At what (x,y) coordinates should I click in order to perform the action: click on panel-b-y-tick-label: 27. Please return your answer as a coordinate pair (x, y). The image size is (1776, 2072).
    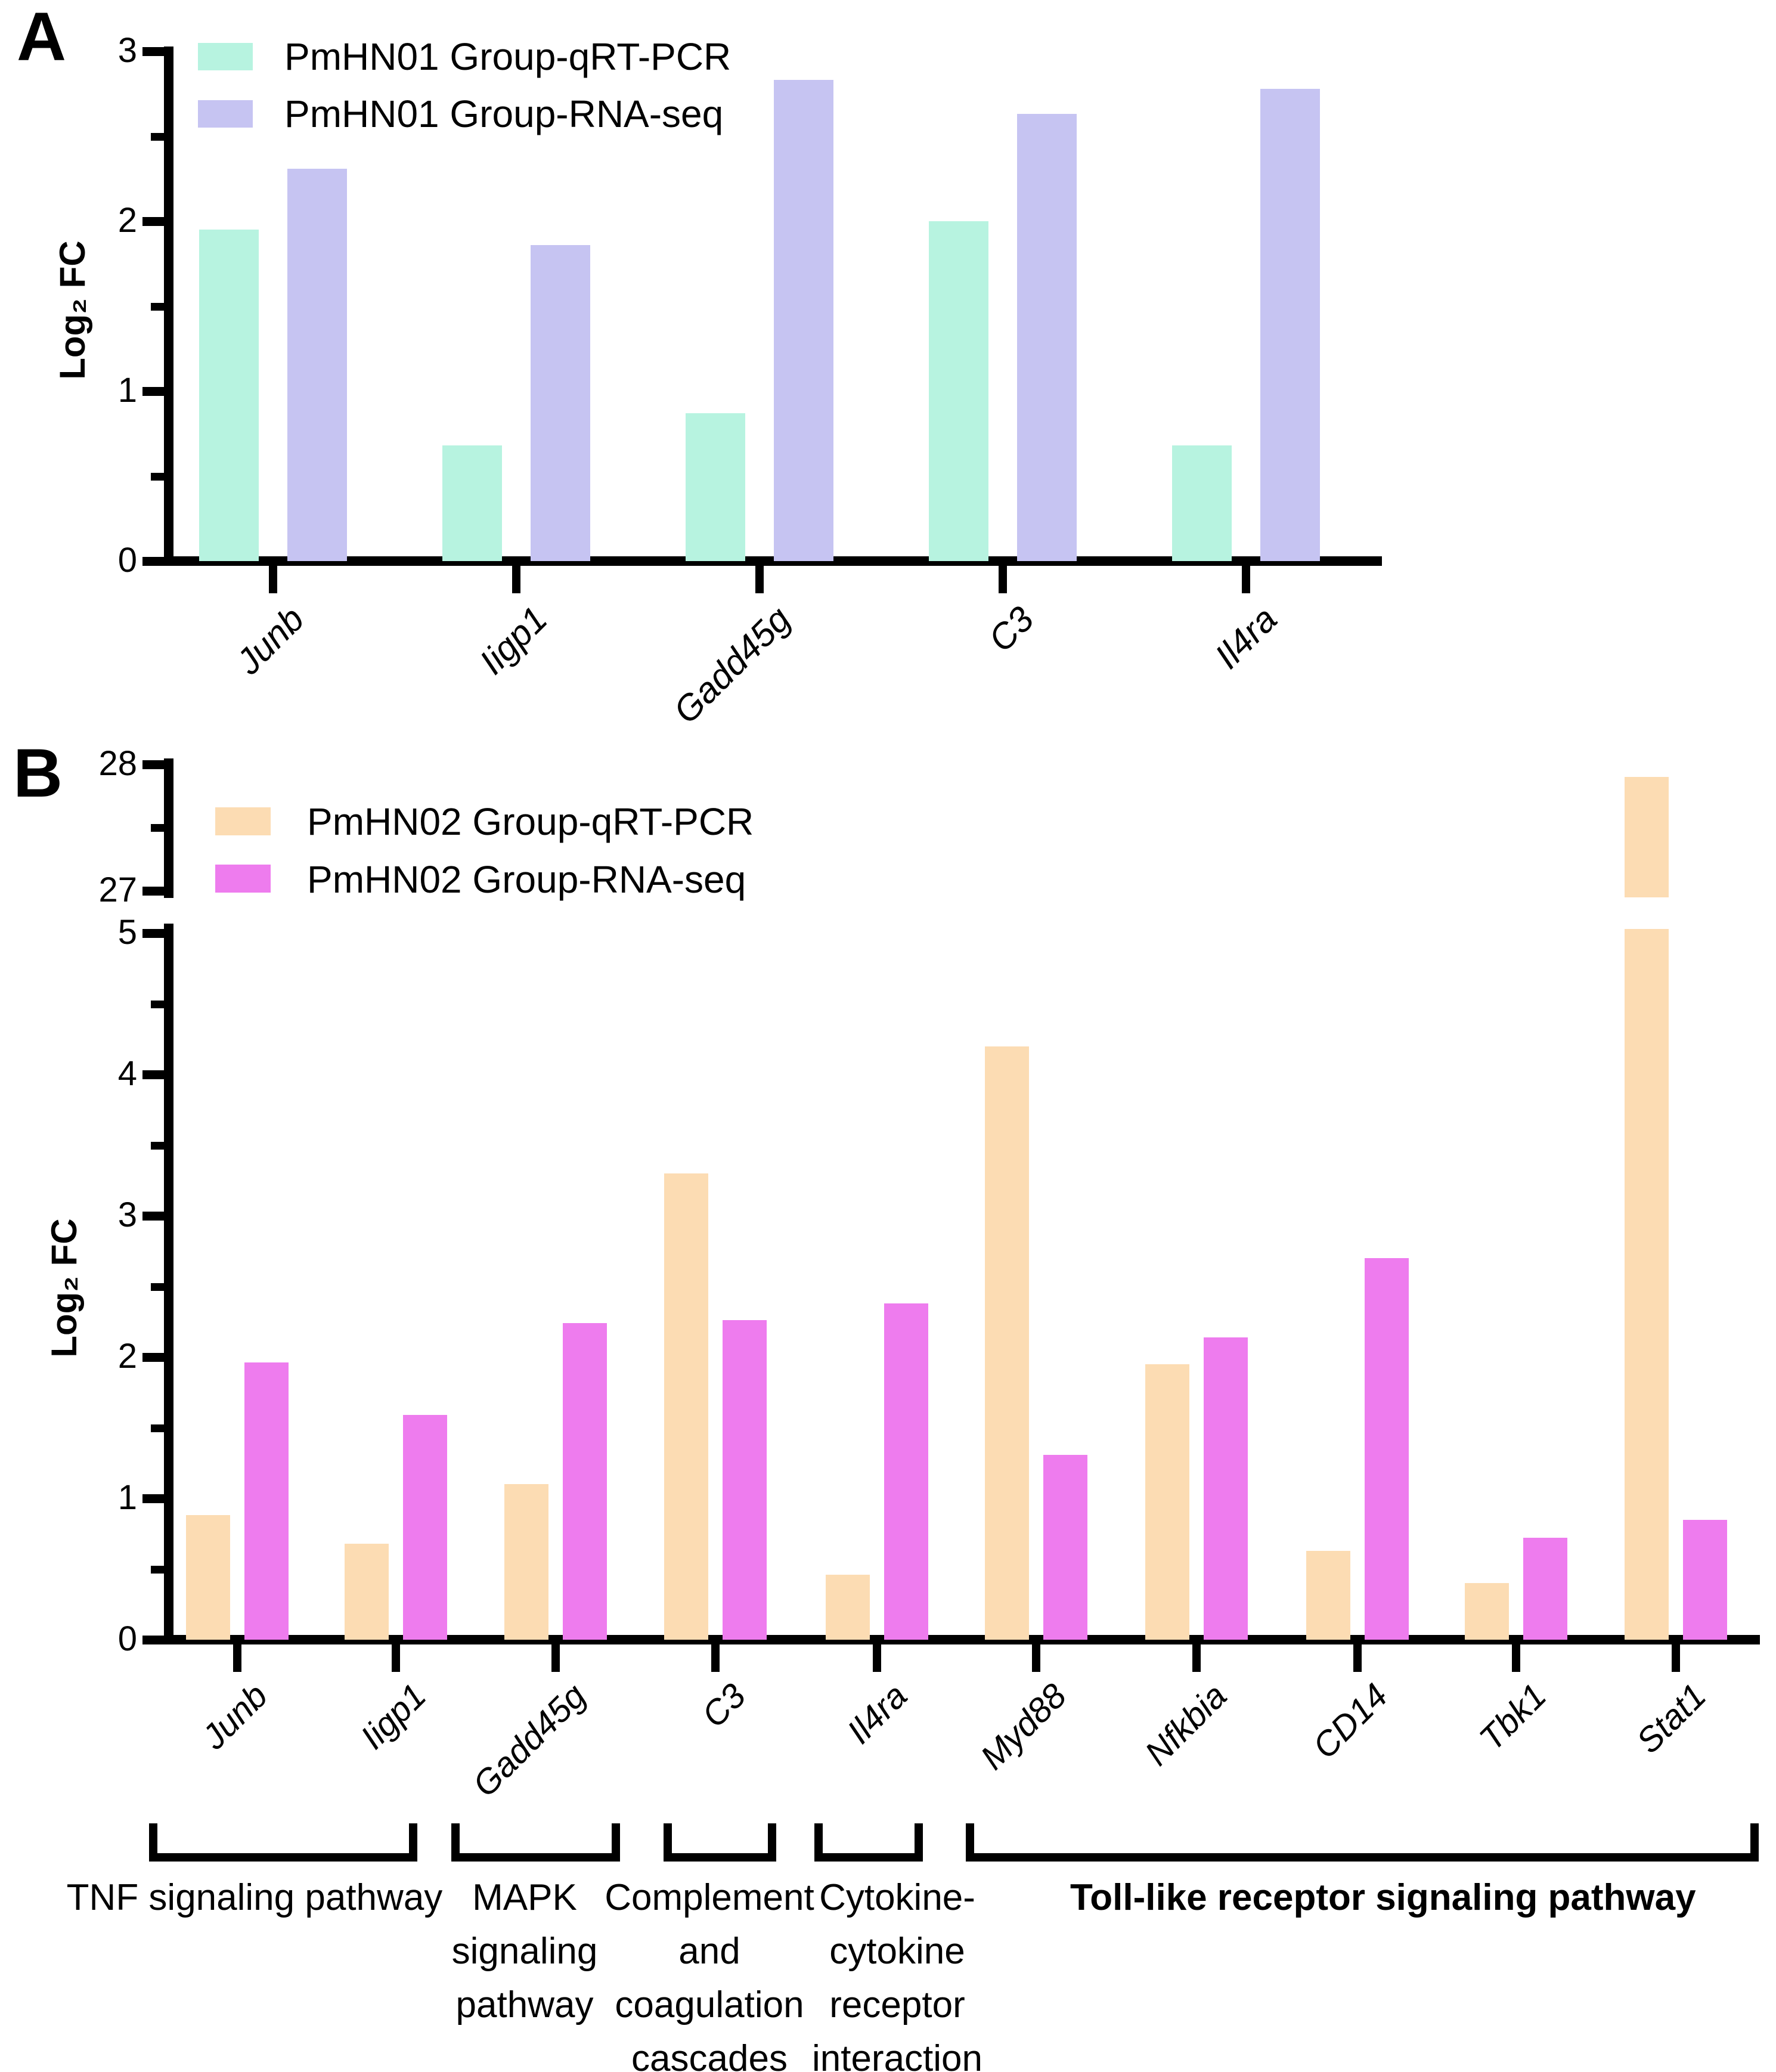
    Looking at the image, I should click on (117, 890).